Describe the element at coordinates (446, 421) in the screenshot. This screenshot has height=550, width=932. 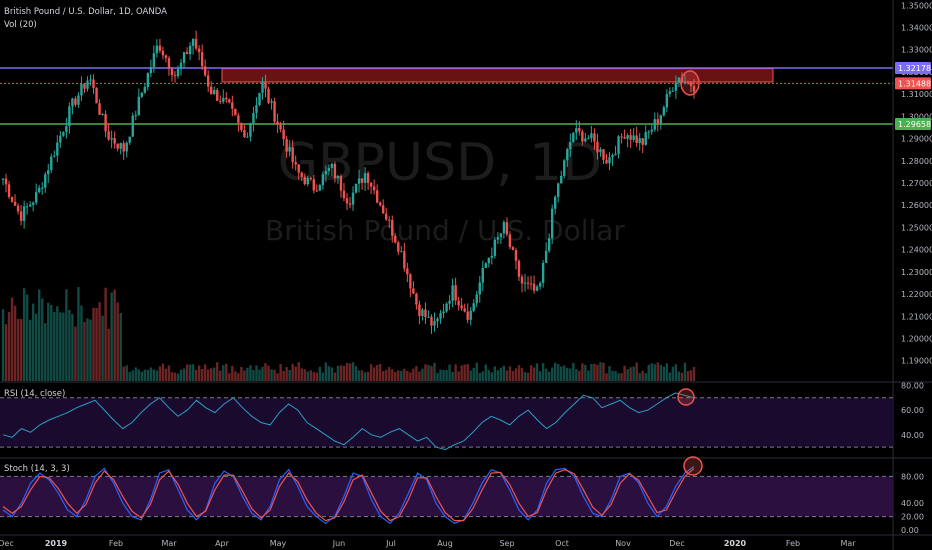
I see `rsi-panel` at that location.